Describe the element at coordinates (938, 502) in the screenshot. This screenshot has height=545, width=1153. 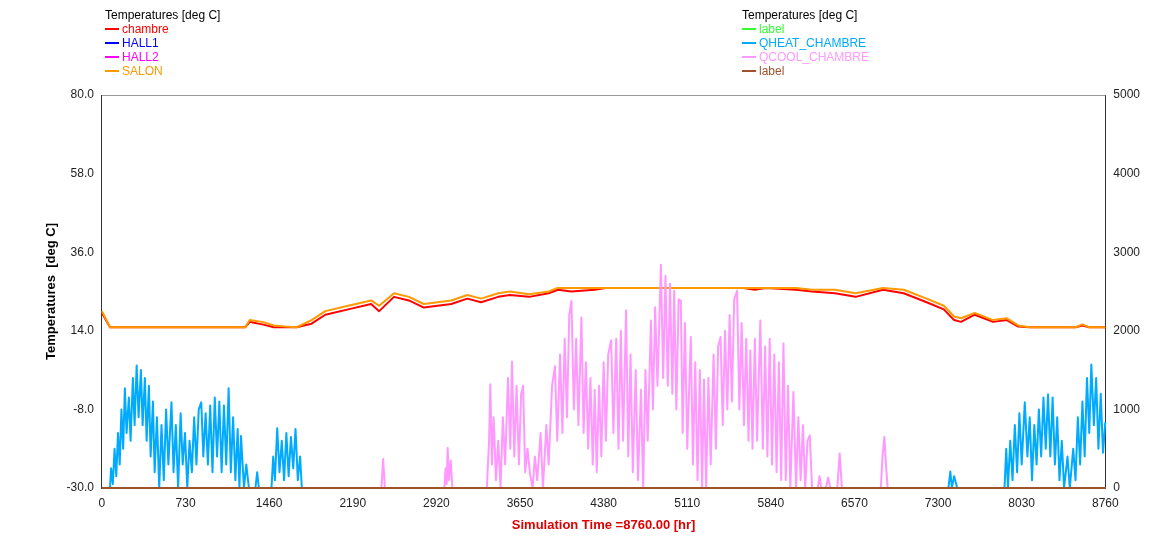
I see `x-tick-label: 7300` at that location.